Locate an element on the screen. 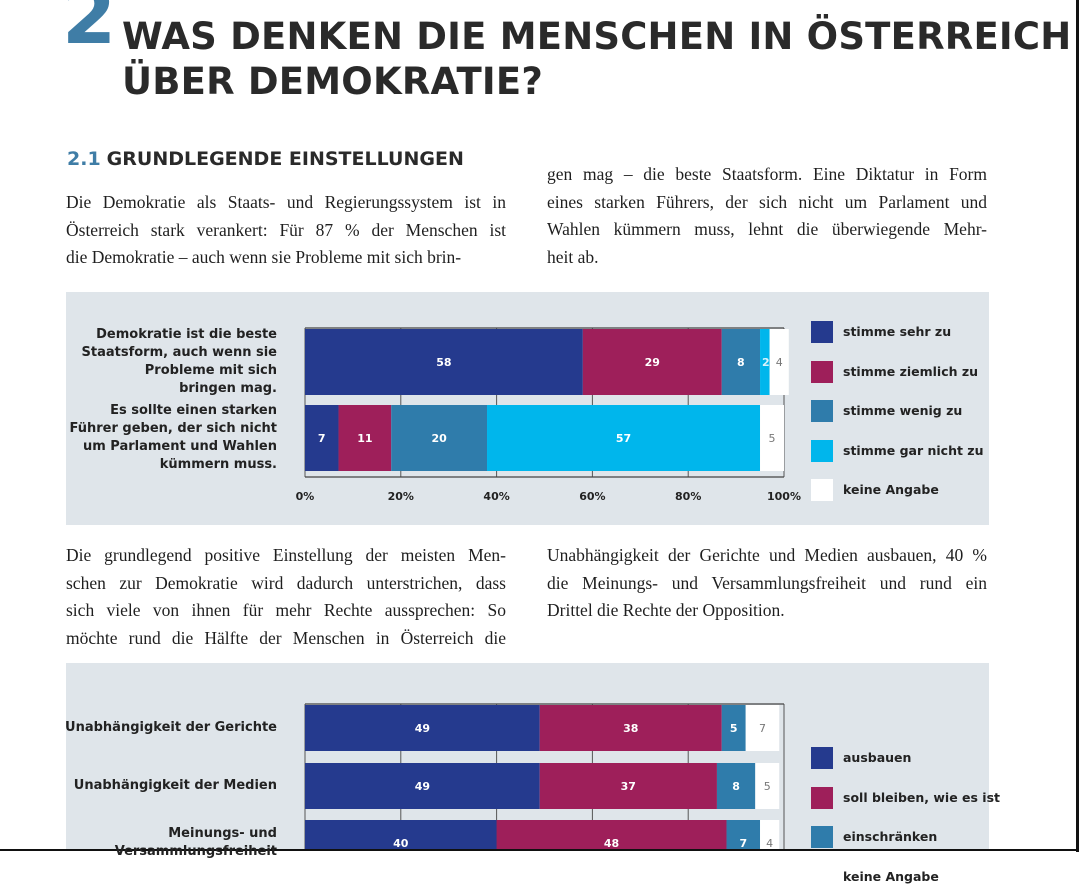  data-label: 29 is located at coordinates (652, 362).